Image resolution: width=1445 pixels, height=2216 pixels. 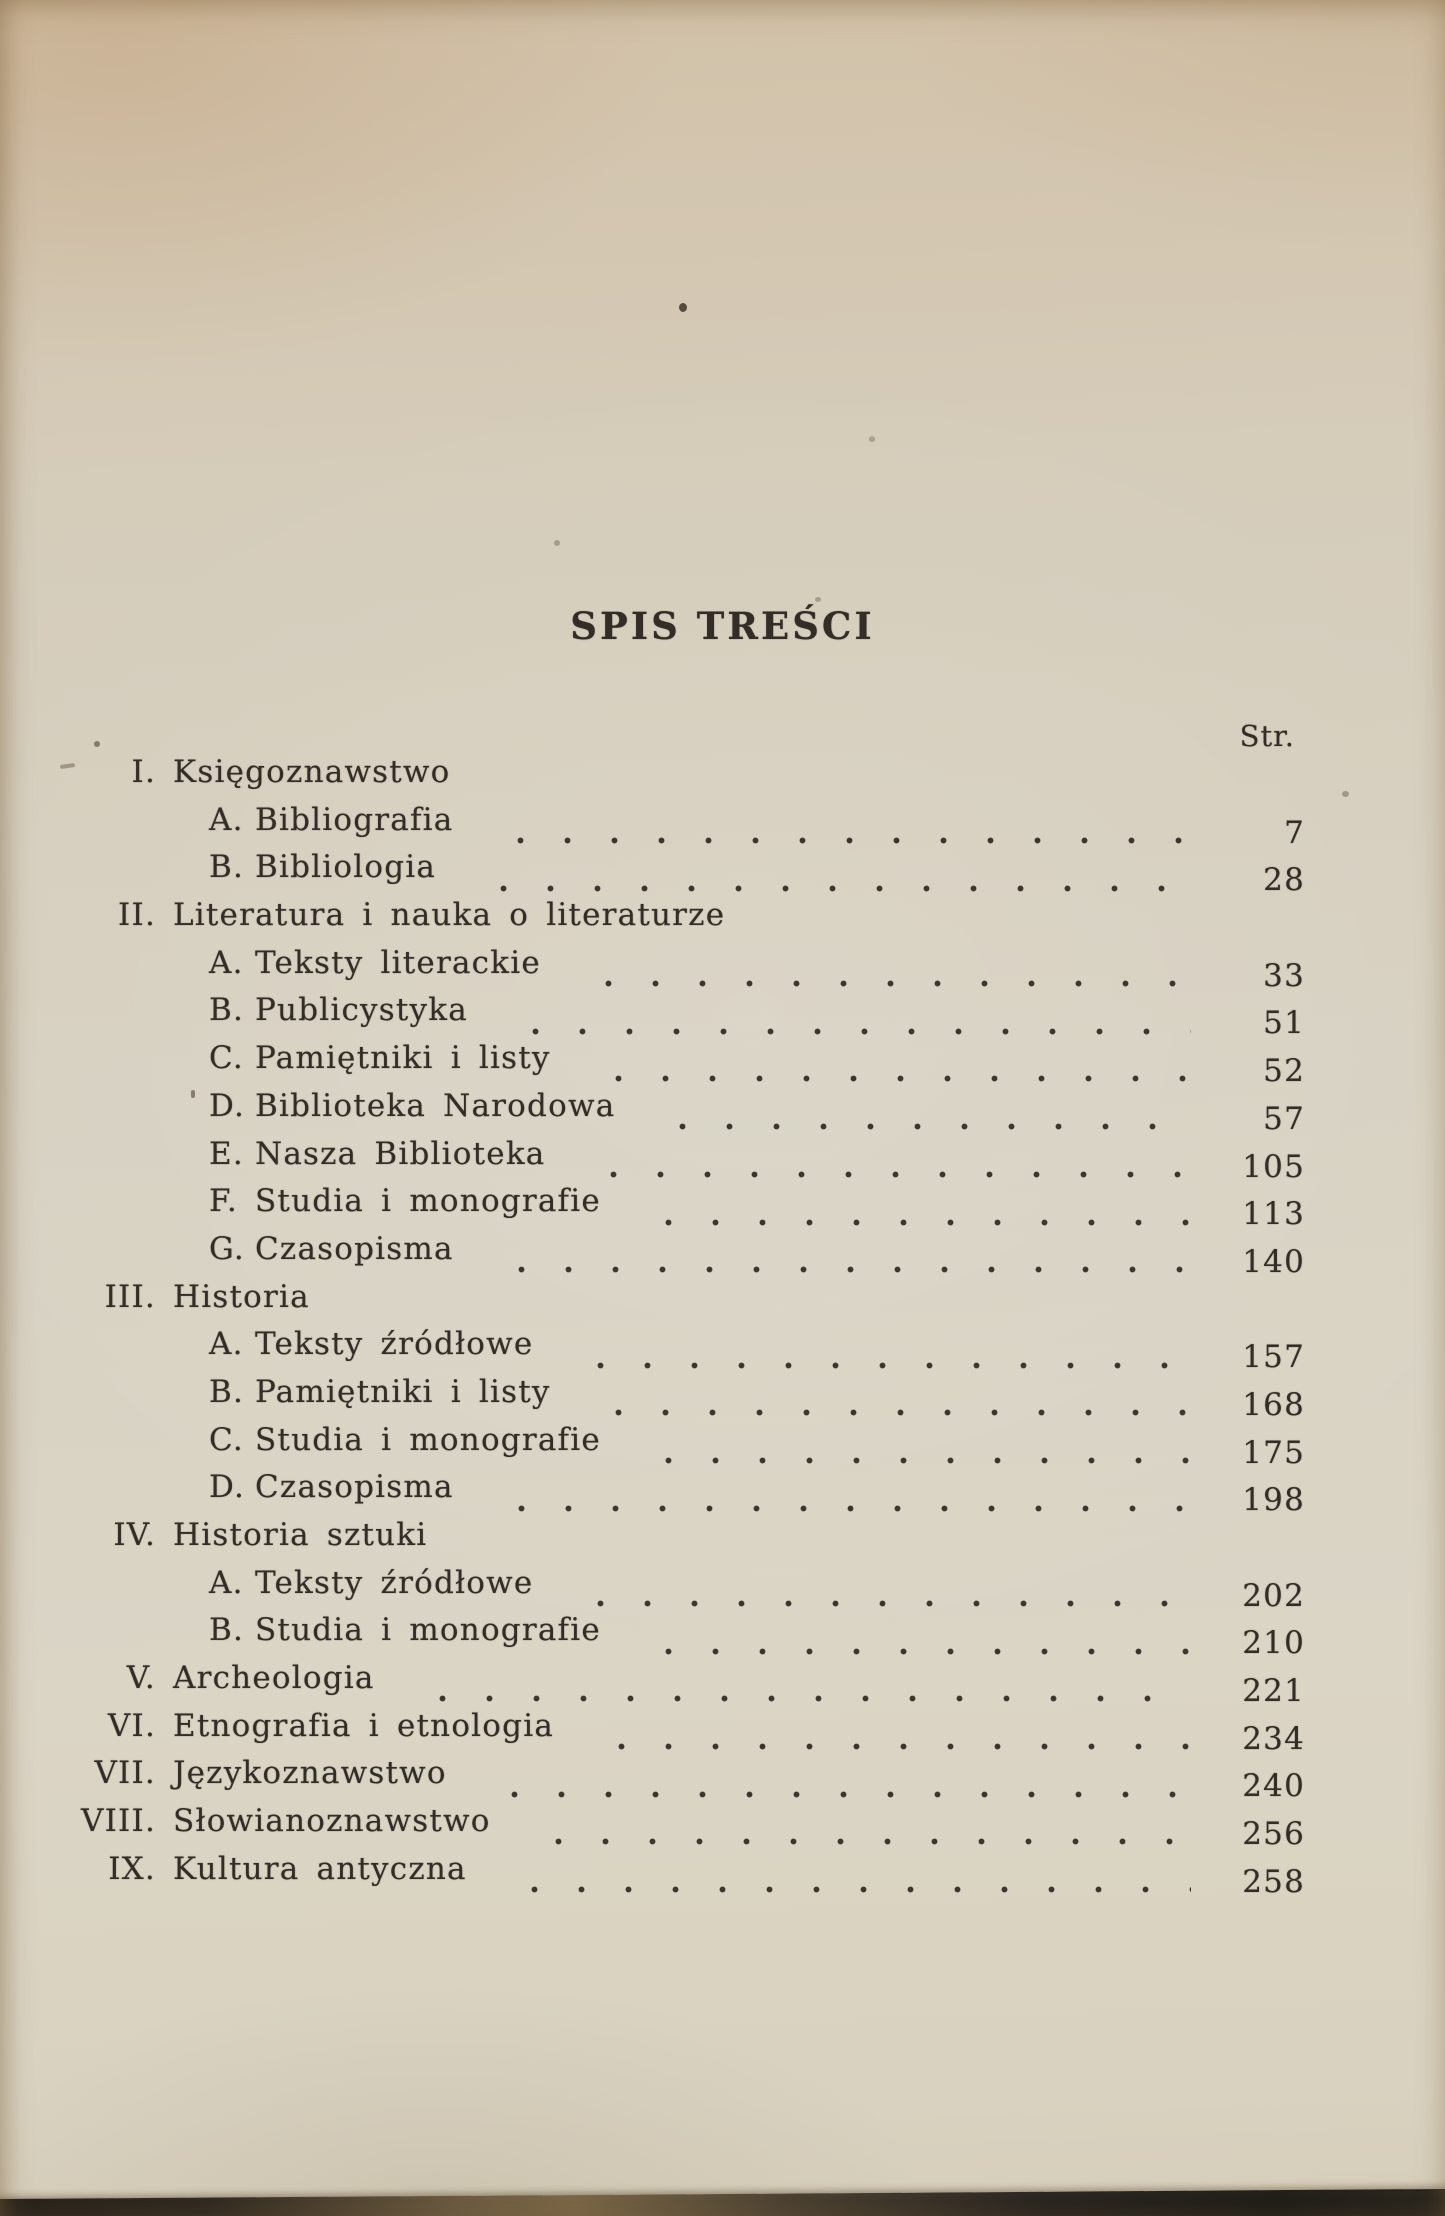 I want to click on toc-row: A. Teksty źródłowe 157, so click(x=652, y=1351).